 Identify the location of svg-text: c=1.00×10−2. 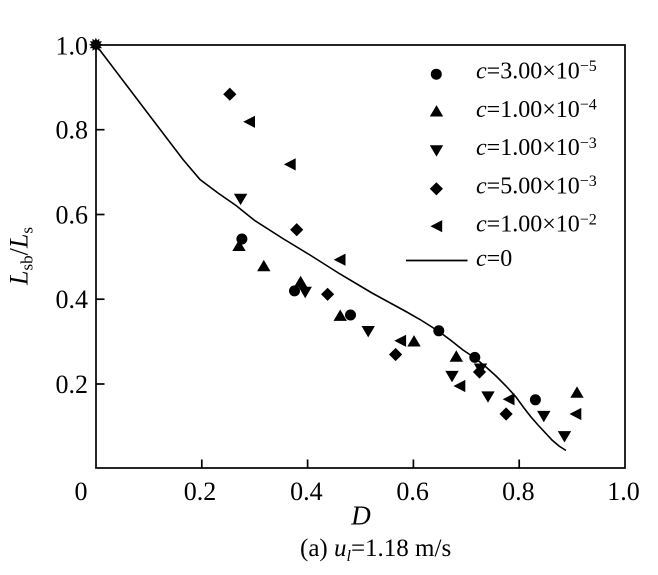
(536, 224).